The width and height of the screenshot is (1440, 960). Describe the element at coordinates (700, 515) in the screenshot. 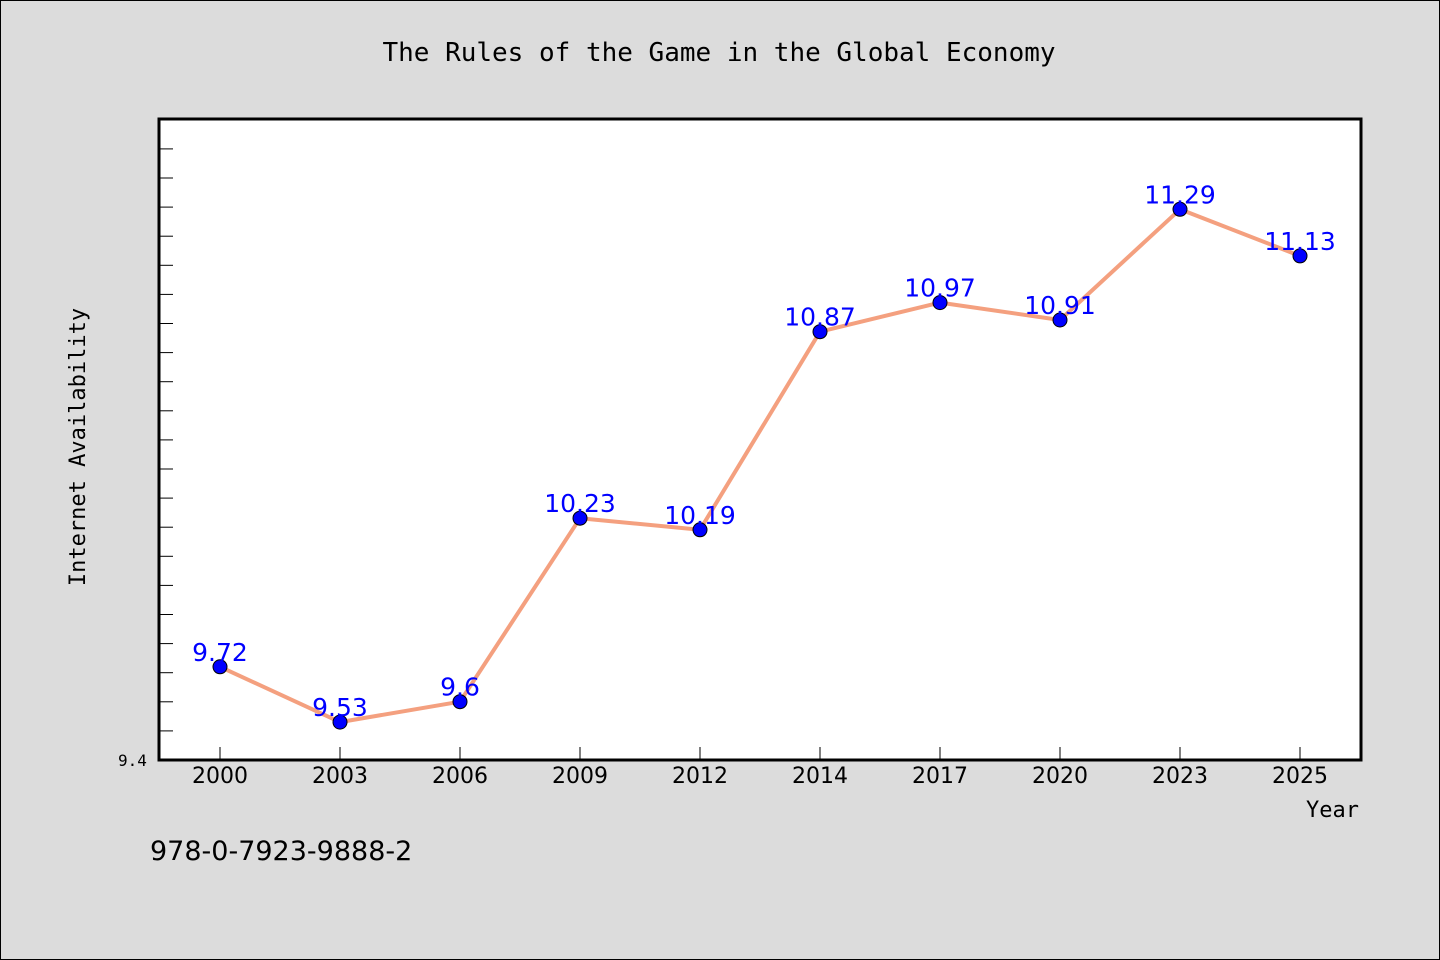

I see `data-label: 10.19` at that location.